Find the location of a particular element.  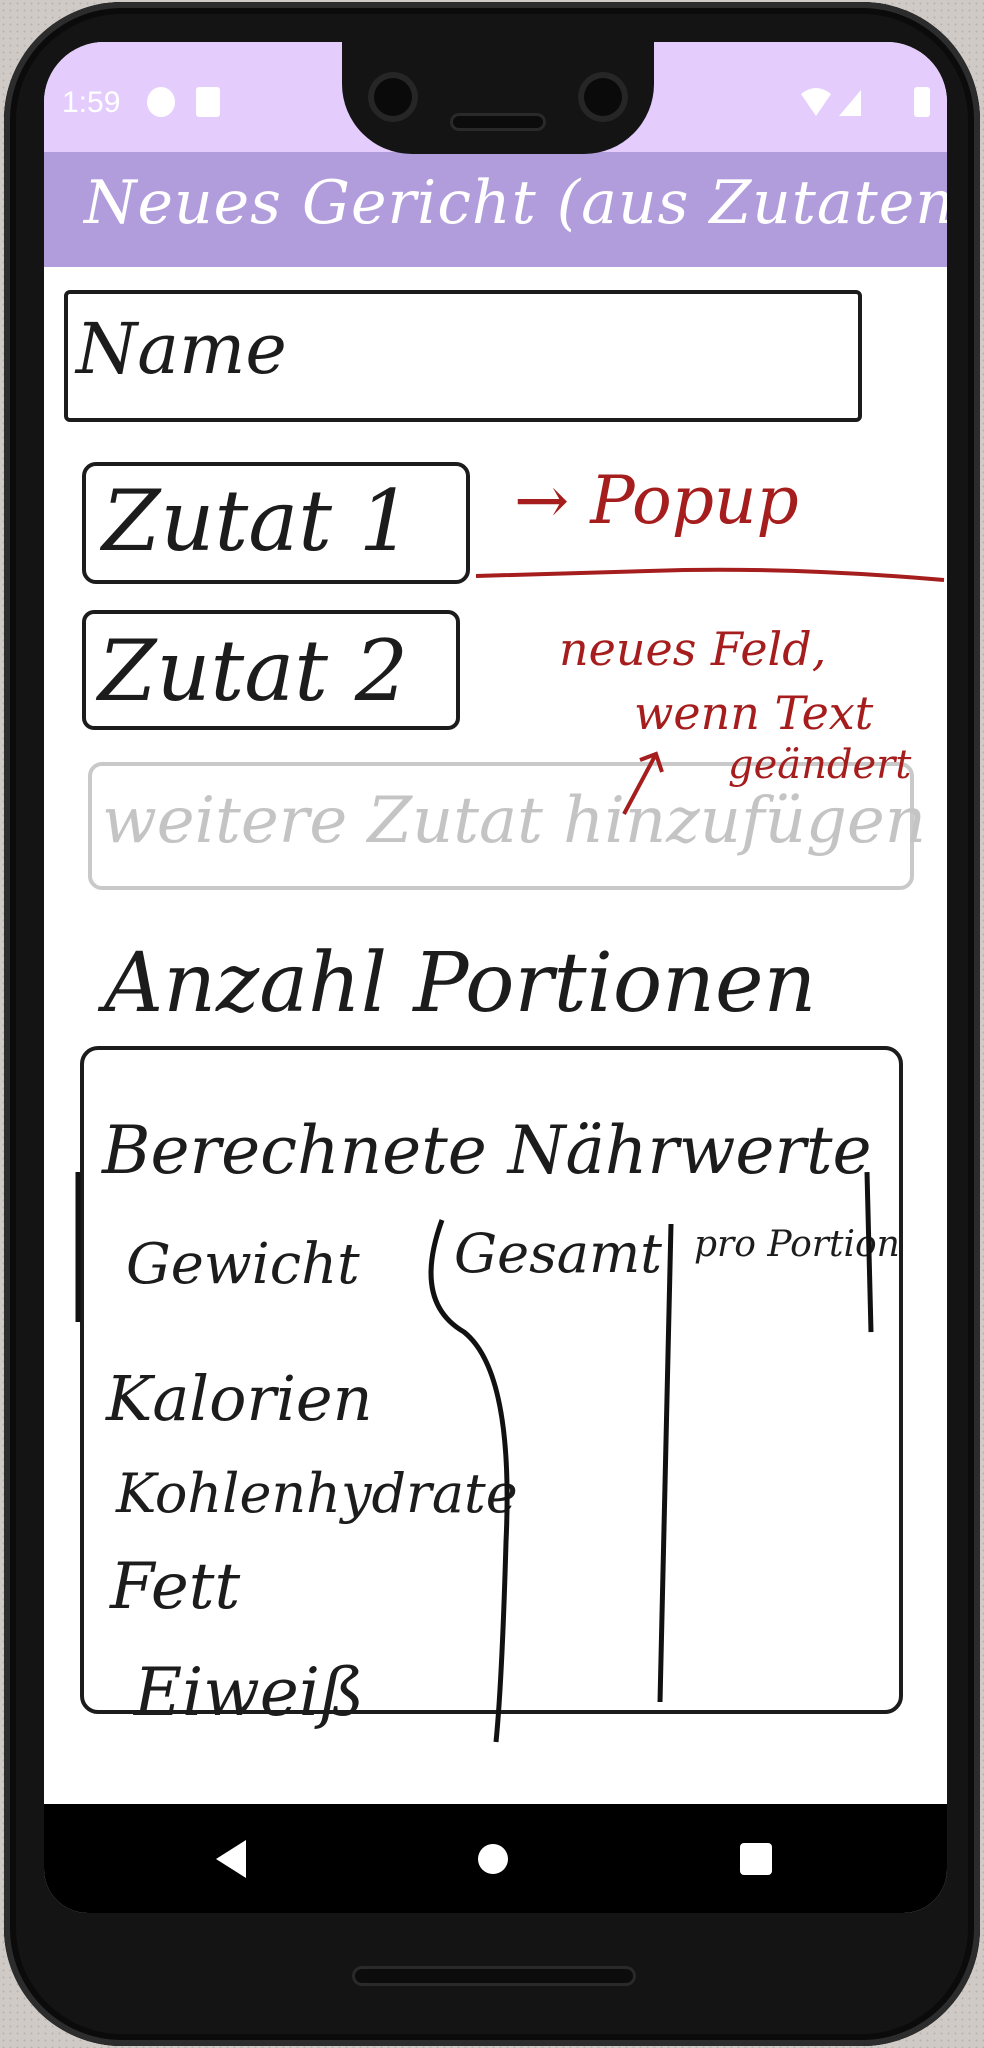

row-carbohydrates: Kohlenhydrate is located at coordinates (317, 1493).